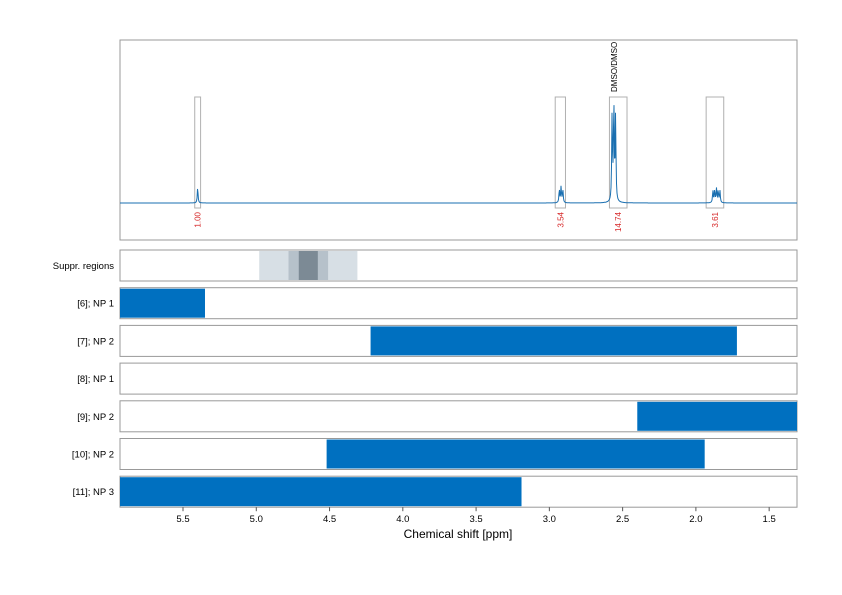  I want to click on x-tick-label-7: 2.0, so click(695, 519).